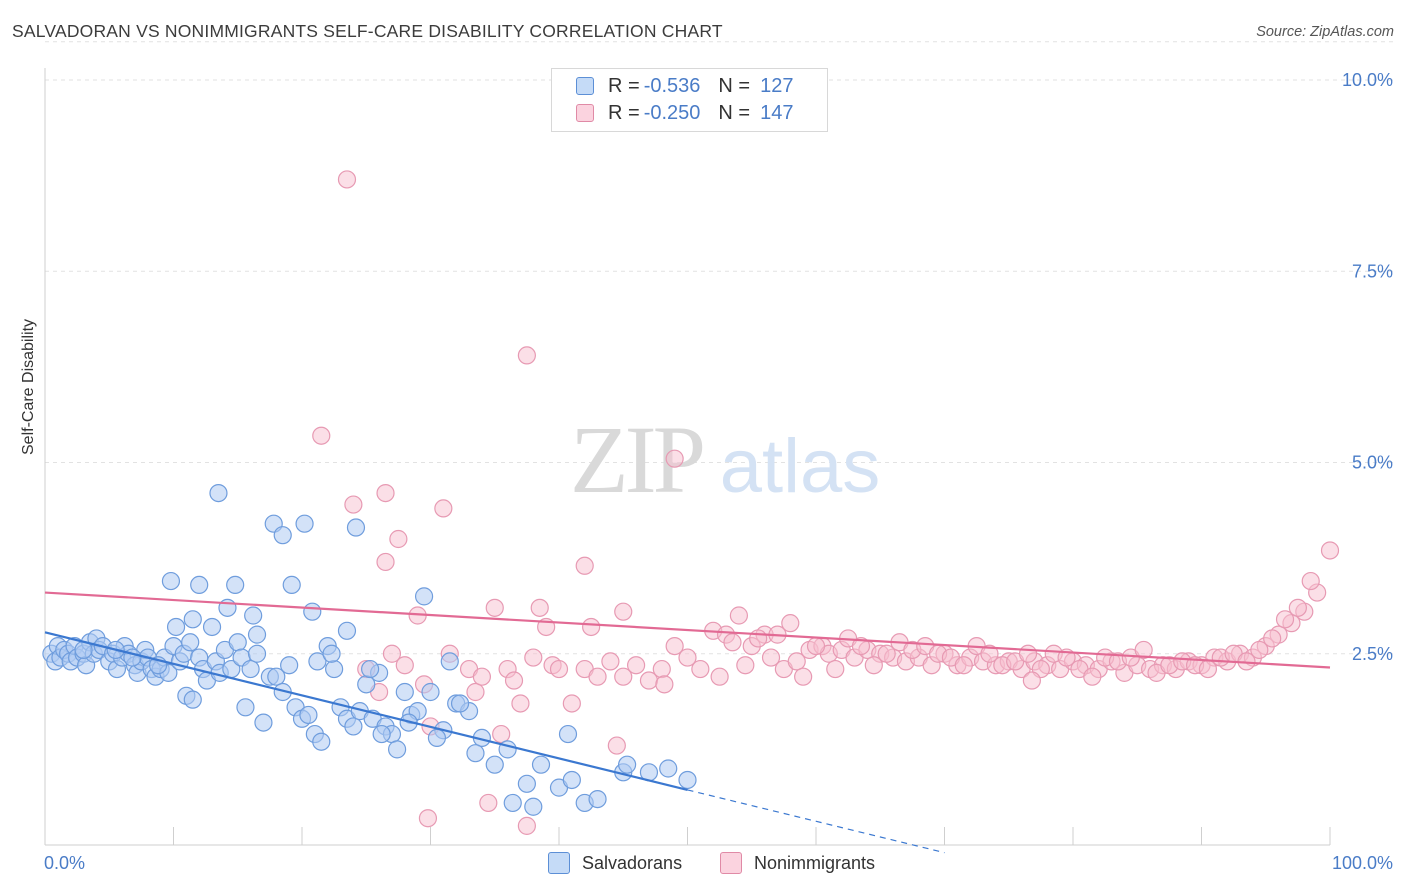 This screenshot has height=892, width=1406. Describe the element at coordinates (687, 630) in the screenshot. I see `nonimmigrants-trend-line` at that location.